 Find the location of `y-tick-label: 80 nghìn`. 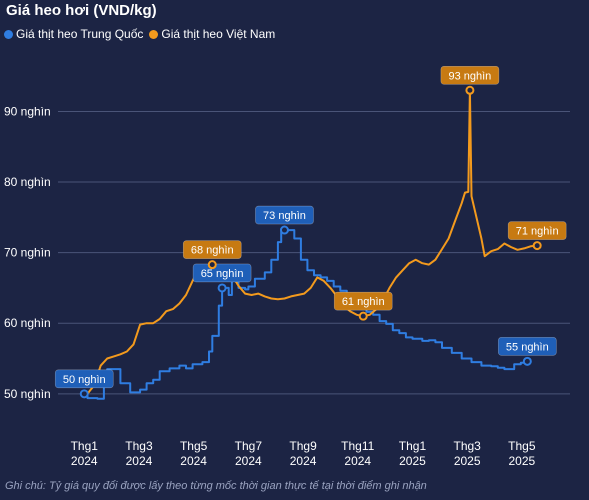

y-tick-label: 80 nghìn is located at coordinates (27, 182).